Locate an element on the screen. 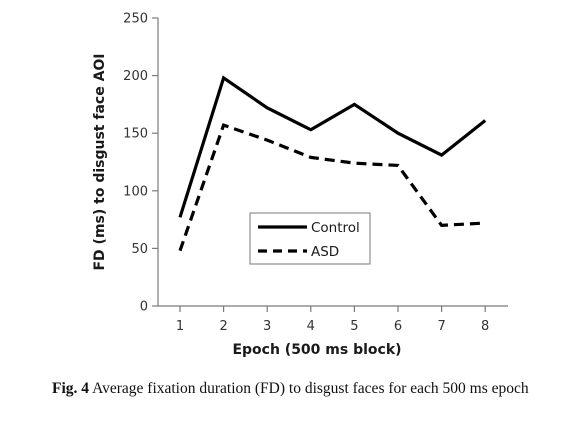  y-axis-ticks: 0 50 100 150 200 250 is located at coordinates (140, 163).